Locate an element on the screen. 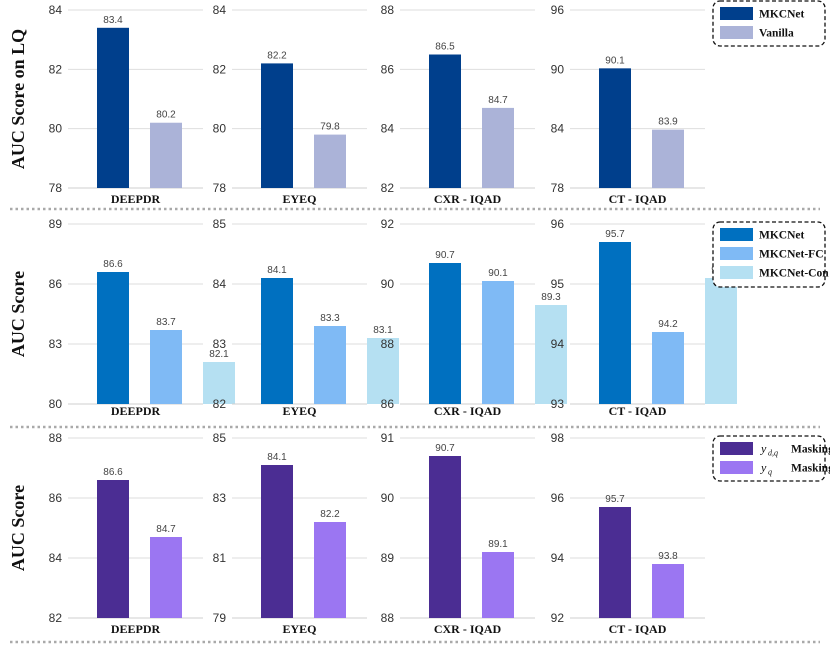 The image size is (830, 645). bar-value-label: 79.8 is located at coordinates (330, 127).